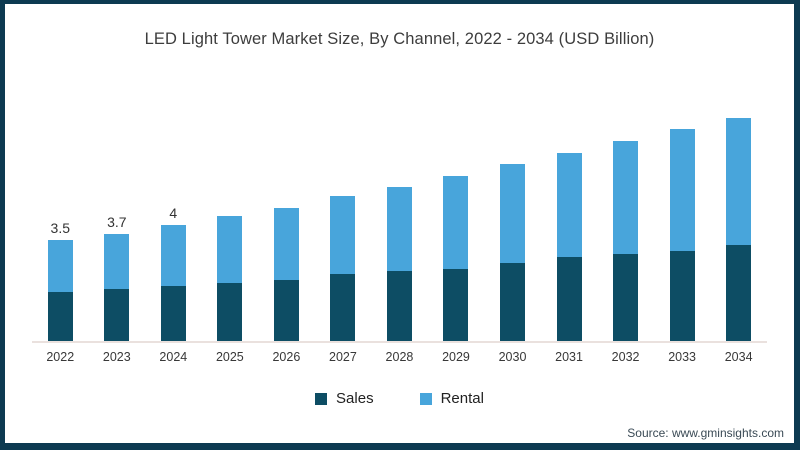  I want to click on x-axis-label-2031: 2031, so click(569, 357).